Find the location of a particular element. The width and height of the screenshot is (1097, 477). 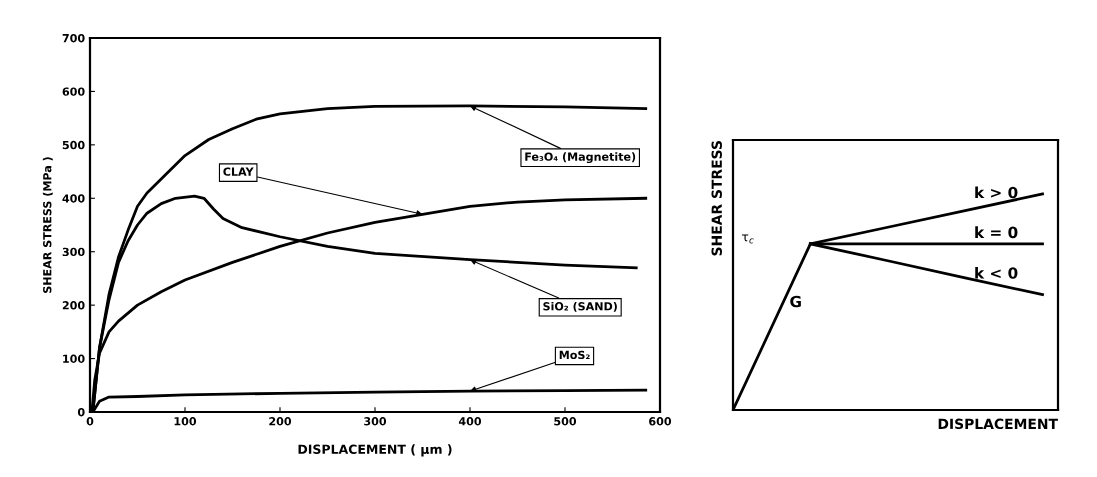

y-tick-label: 500 is located at coordinates (73, 145).